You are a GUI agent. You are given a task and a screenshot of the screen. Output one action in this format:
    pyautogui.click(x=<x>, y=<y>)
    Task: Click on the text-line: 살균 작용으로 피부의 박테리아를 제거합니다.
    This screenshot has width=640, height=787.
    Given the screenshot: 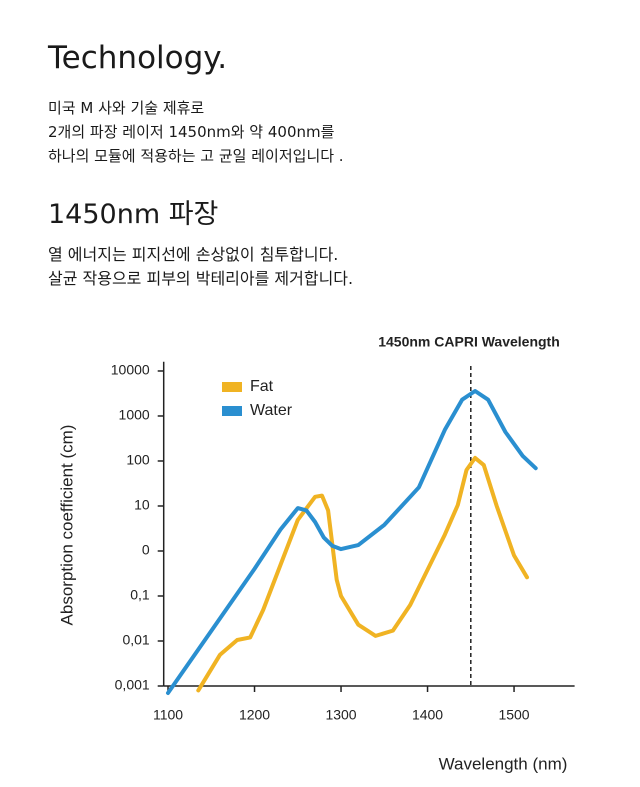 What is the action you would take?
    pyautogui.click(x=201, y=278)
    